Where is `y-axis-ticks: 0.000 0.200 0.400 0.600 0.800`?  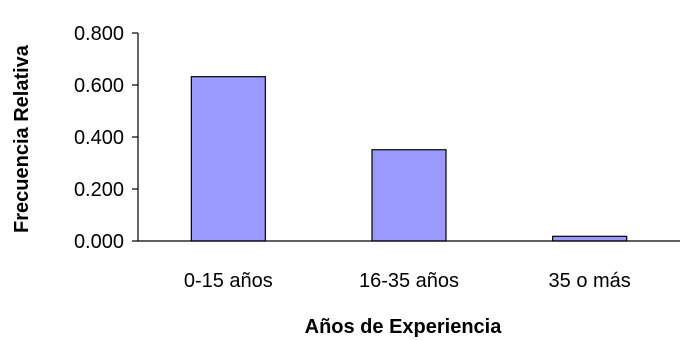 y-axis-ticks: 0.000 0.200 0.400 0.600 0.800 is located at coordinates (106, 138).